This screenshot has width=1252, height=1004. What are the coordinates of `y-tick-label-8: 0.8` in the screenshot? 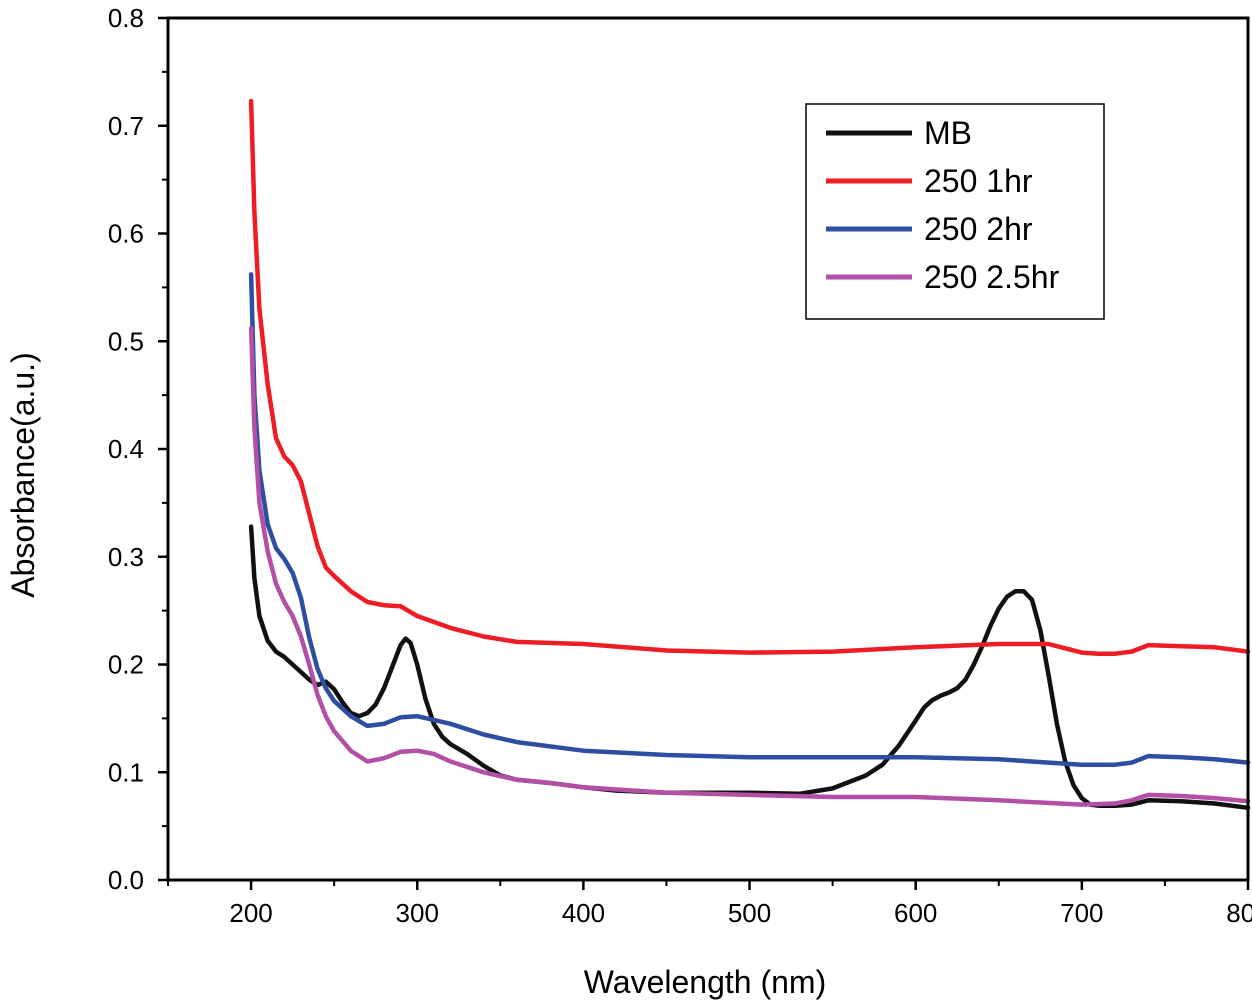 It's located at (126, 18).